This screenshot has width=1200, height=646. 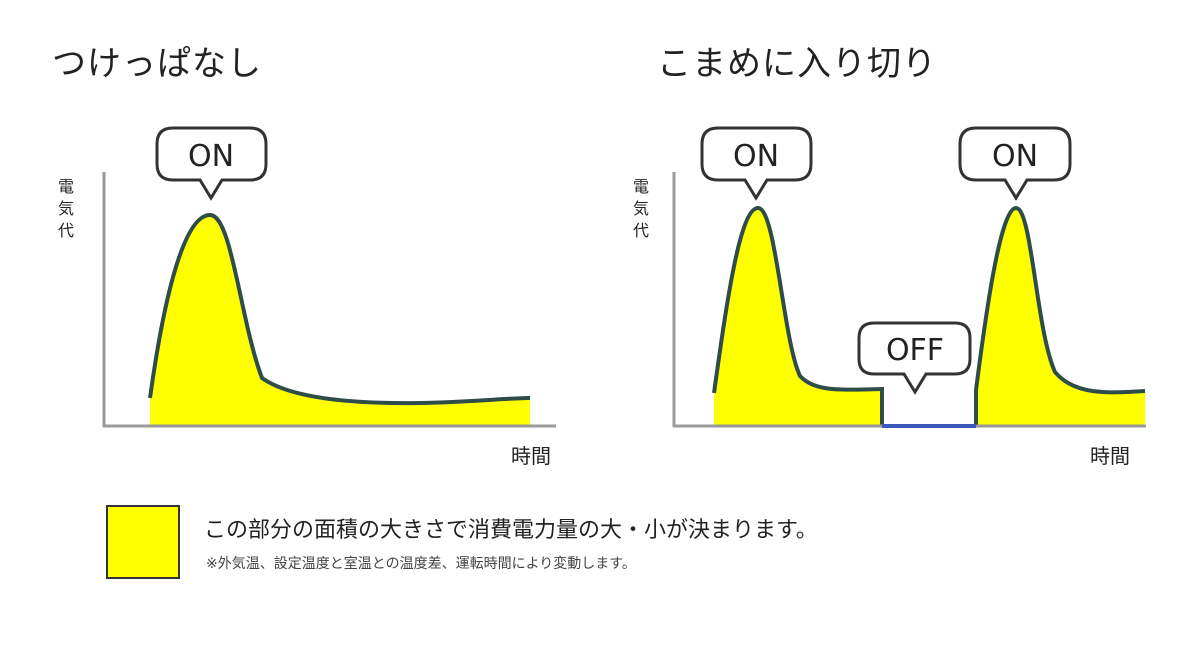 I want to click on left-y-axis-label: 電気代, so click(x=65, y=208).